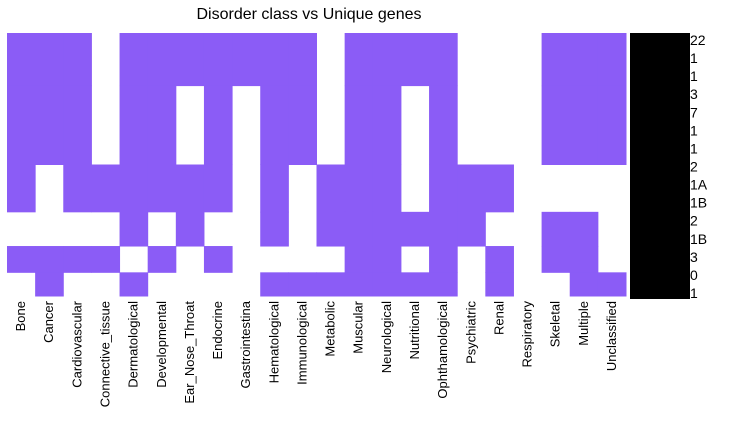 The width and height of the screenshot is (732, 439). Describe the element at coordinates (660, 166) in the screenshot. I see `y-axis-label-overlap` at that location.